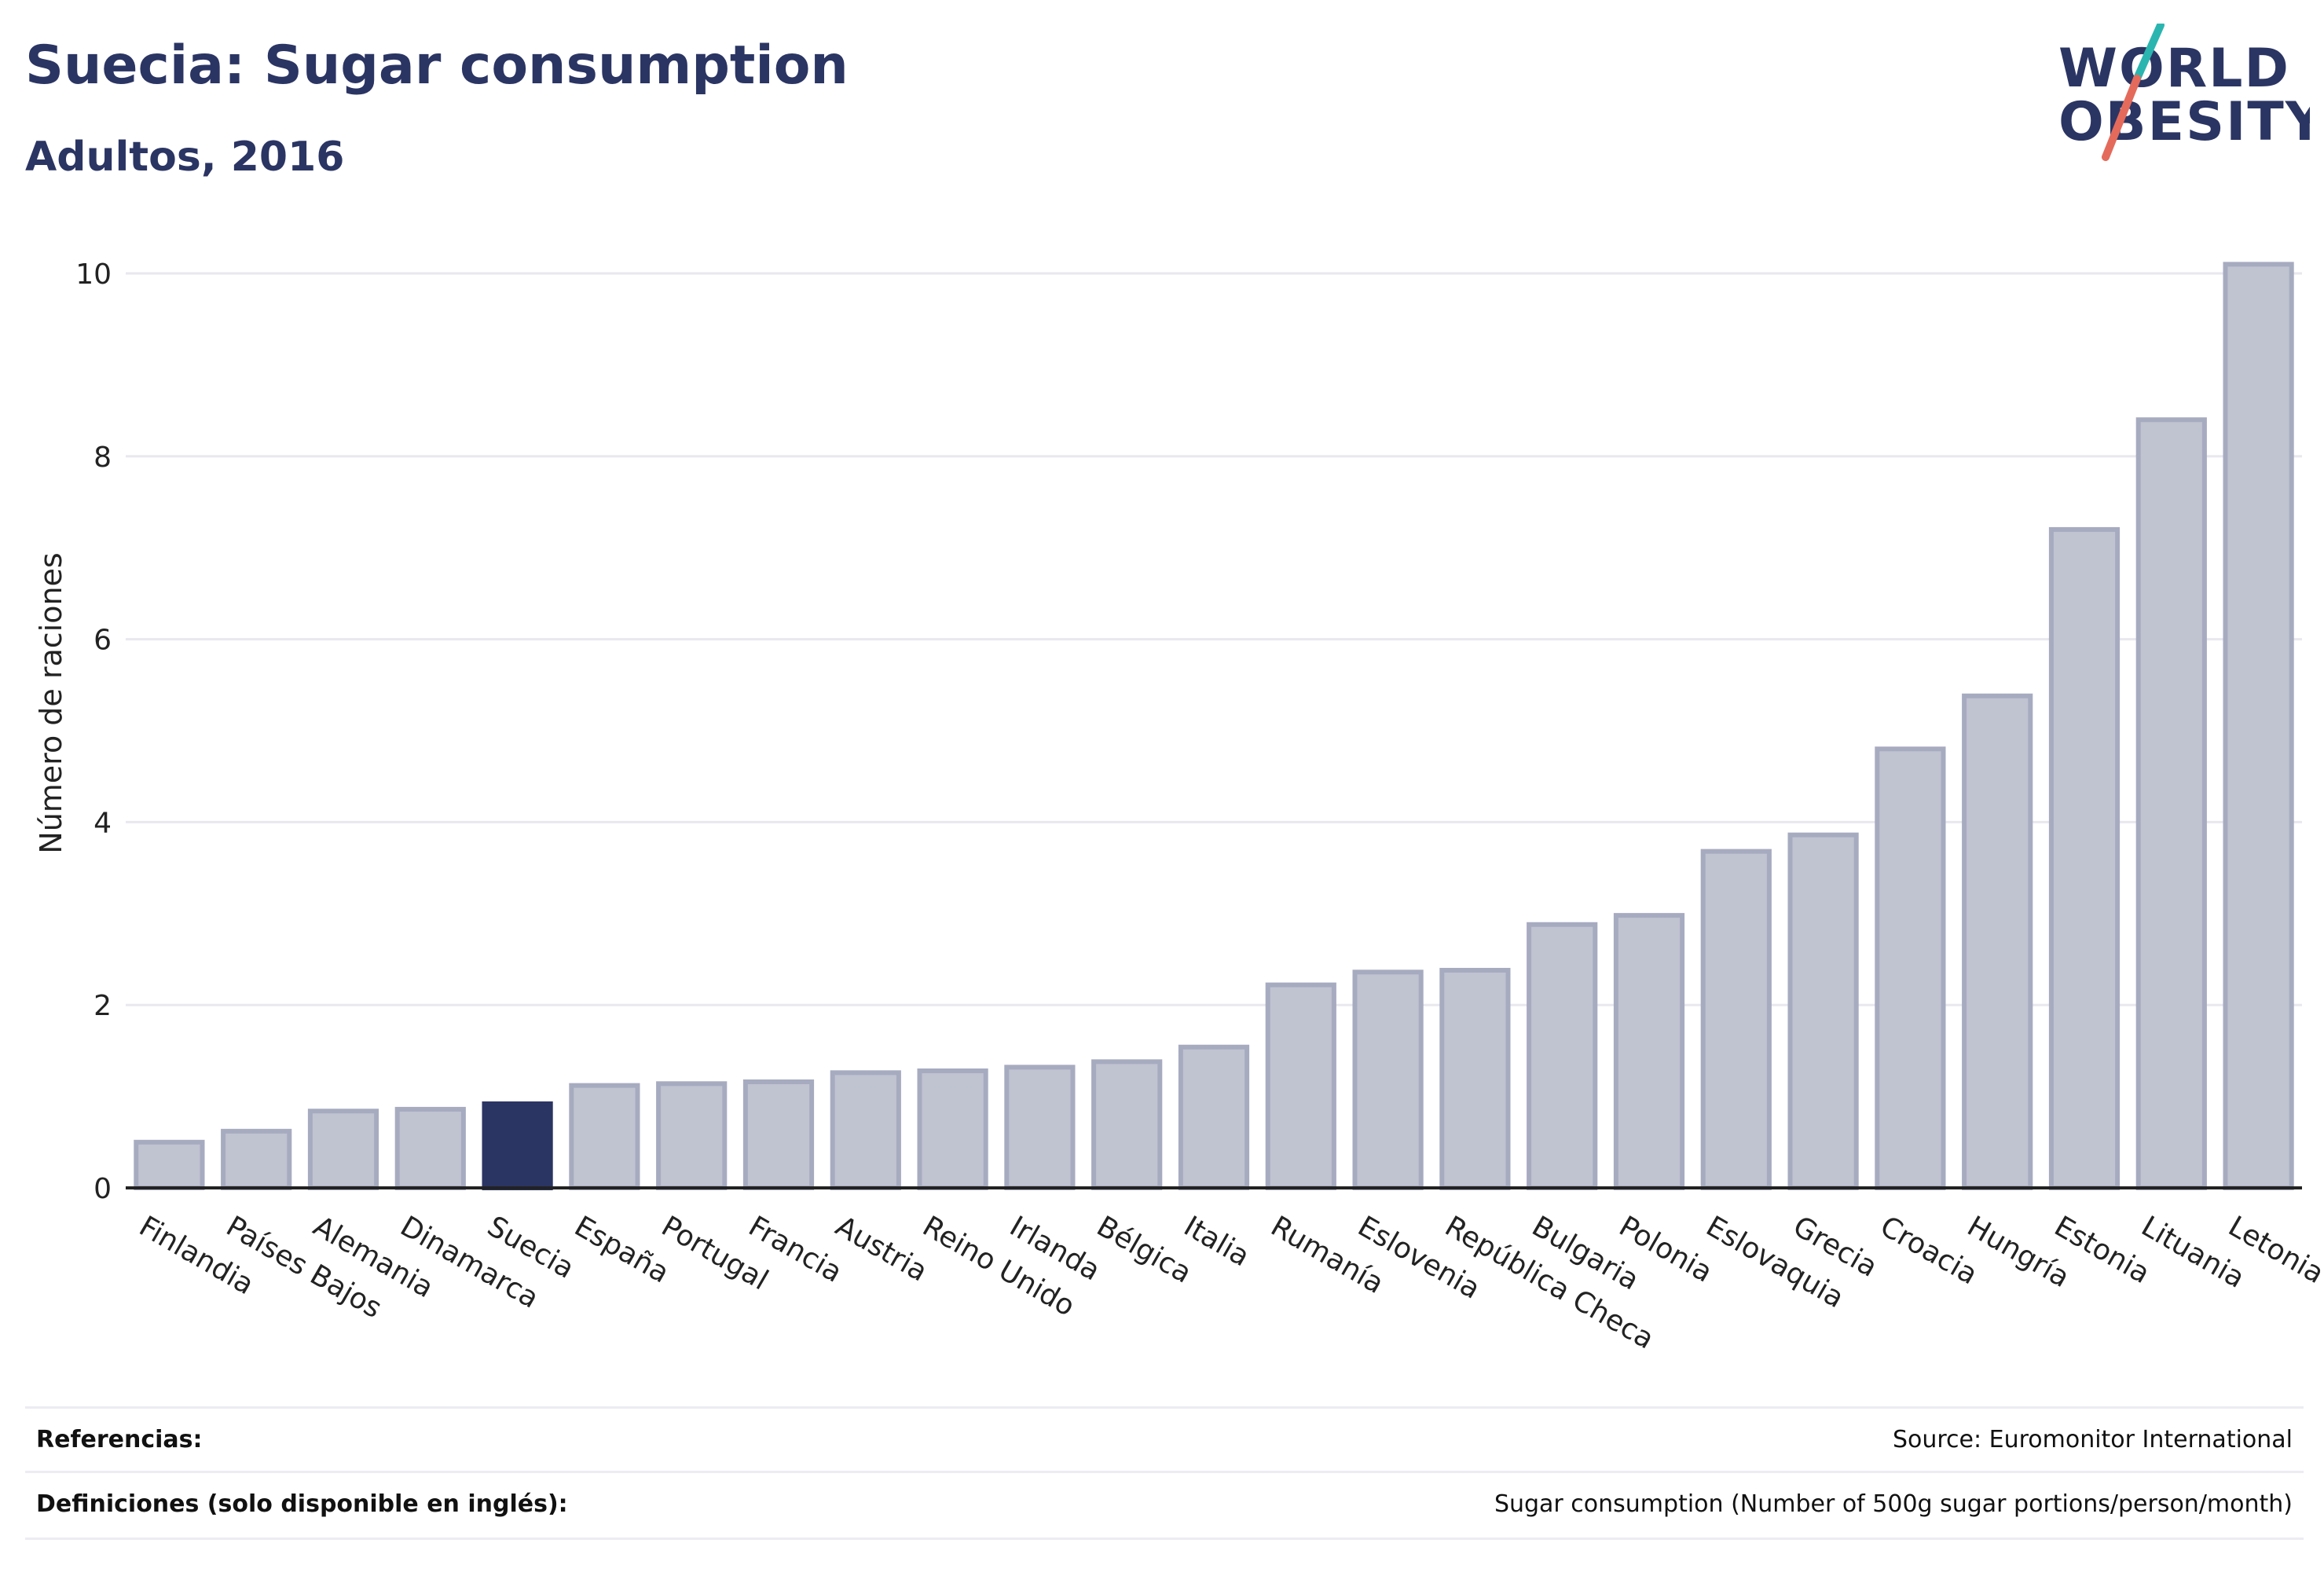 The width and height of the screenshot is (2324, 1576). Describe the element at coordinates (102, 1006) in the screenshot. I see `y-tick-label: 2` at that location.